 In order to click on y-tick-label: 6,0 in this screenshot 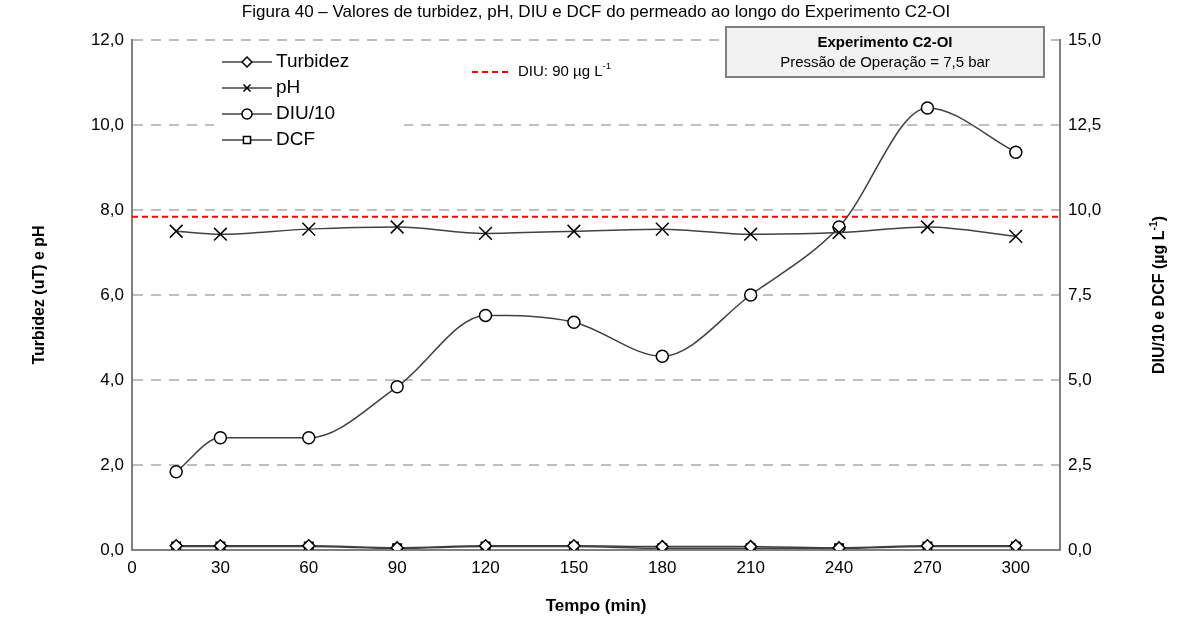, I will do `click(112, 294)`.